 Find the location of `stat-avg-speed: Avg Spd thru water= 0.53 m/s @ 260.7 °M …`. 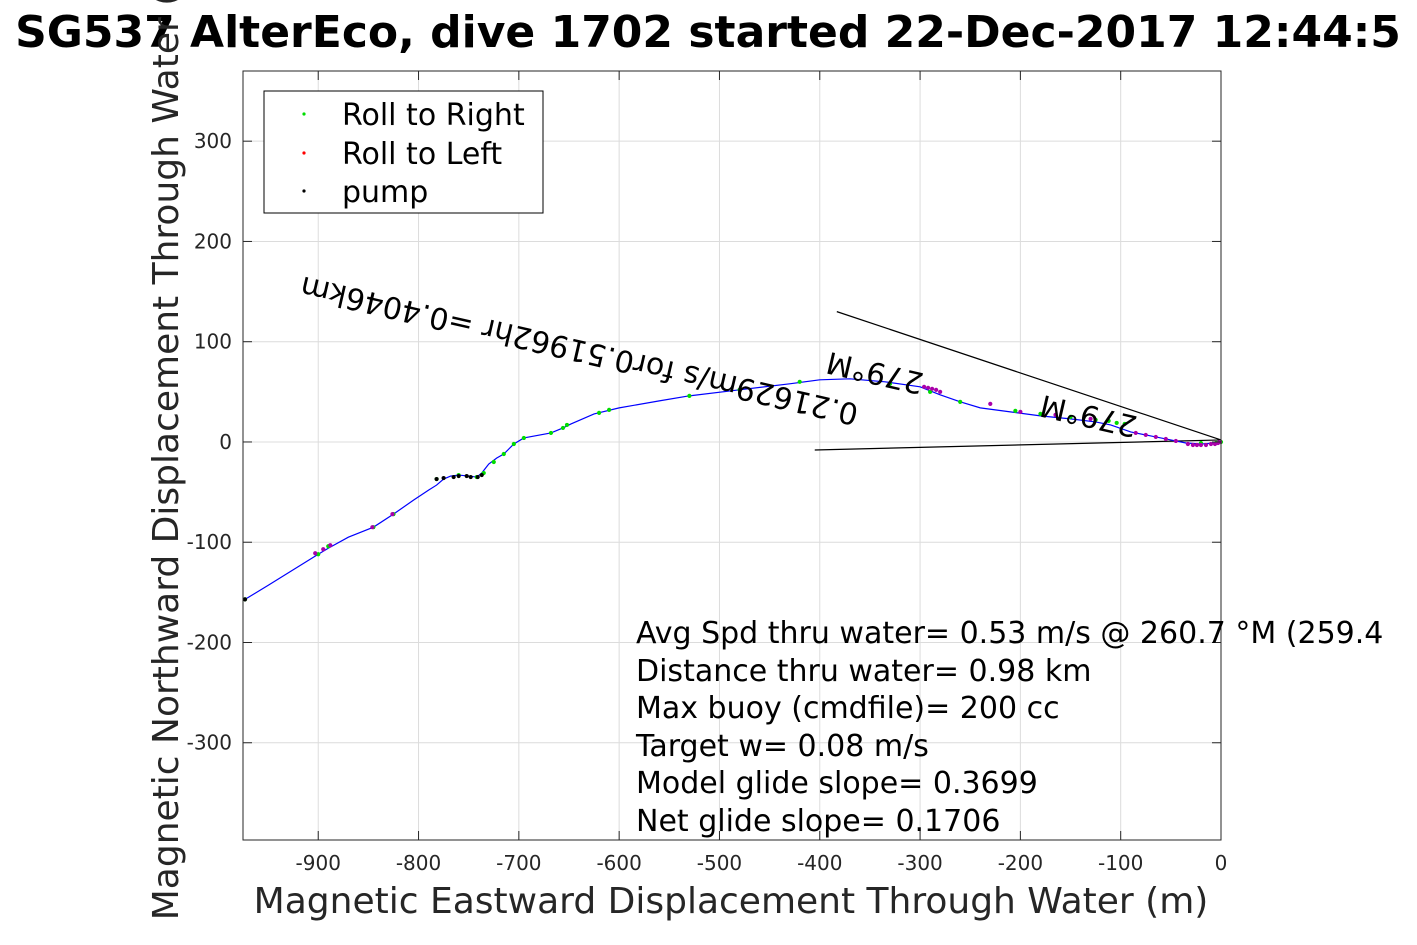

stat-avg-speed: Avg Spd thru water= 0.53 m/s @ 260.7 °M … is located at coordinates (1009, 633).